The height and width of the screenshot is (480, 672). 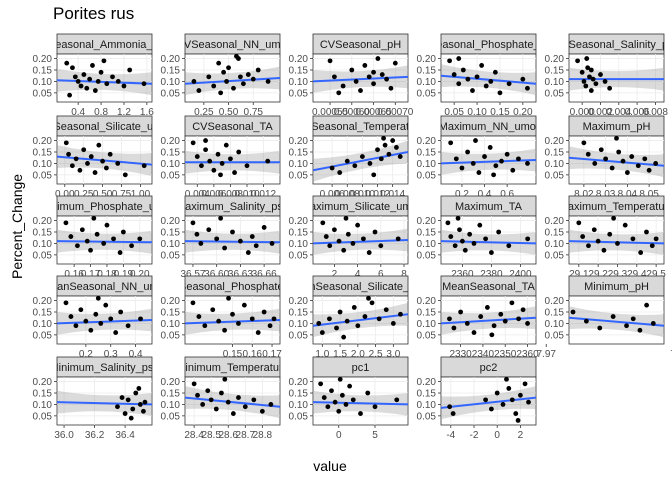 I want to click on facet-label: Maximum_NN_umol, so click(x=489, y=127).